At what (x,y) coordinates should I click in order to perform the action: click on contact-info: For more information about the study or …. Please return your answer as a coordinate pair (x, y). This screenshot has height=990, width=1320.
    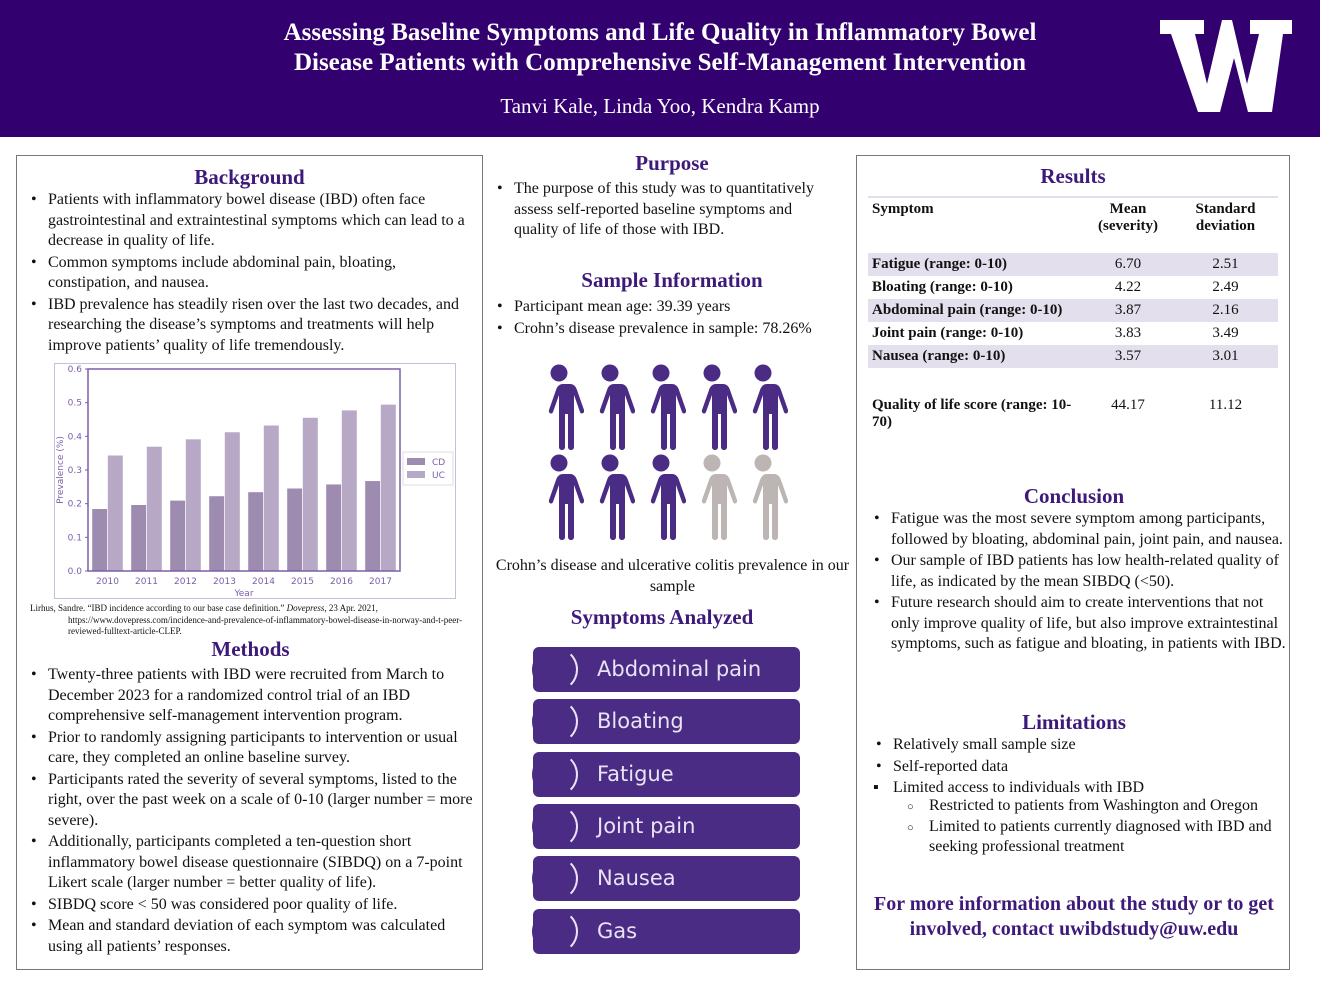
    Looking at the image, I should click on (1074, 916).